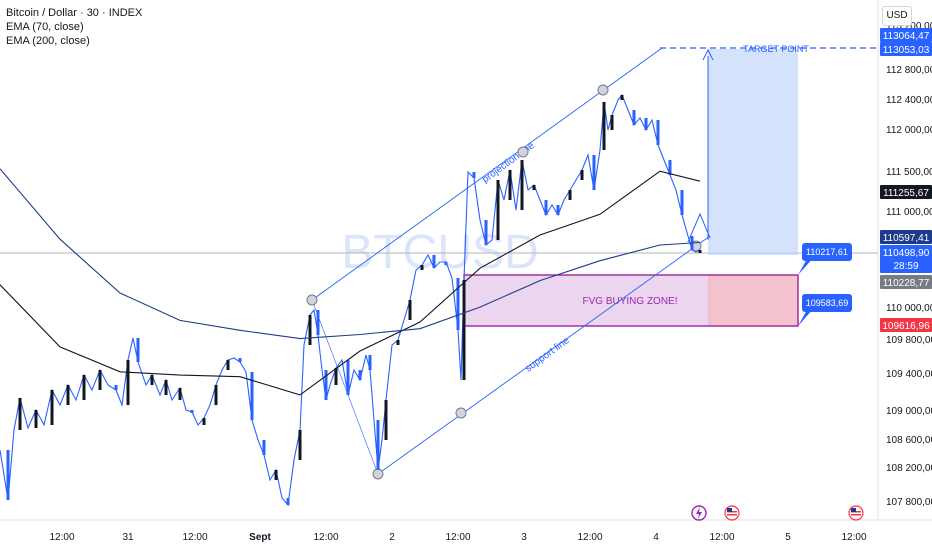 This screenshot has height=550, width=932. I want to click on callout-value: 110217,61, so click(827, 252).